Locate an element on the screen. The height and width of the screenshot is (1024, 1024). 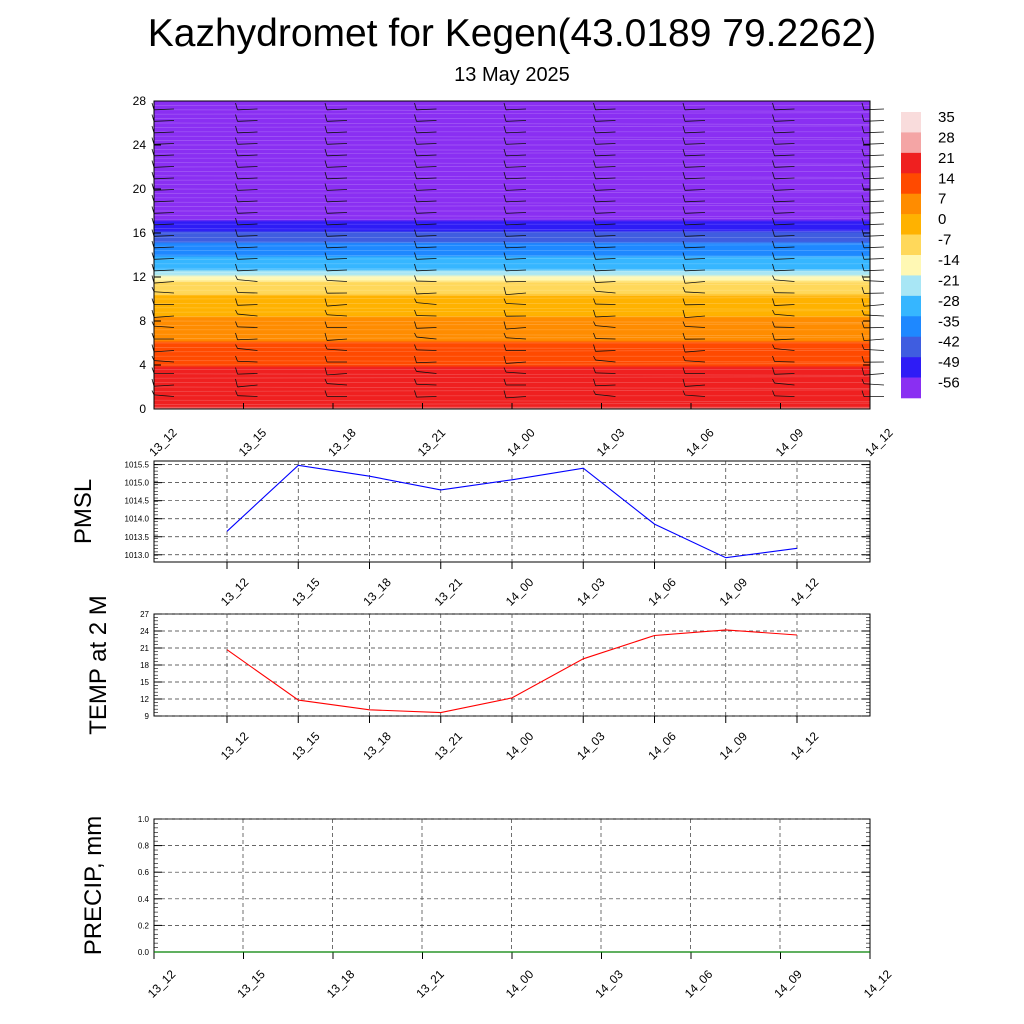
precip-y-tick-label: 0.6 is located at coordinates (144, 872).